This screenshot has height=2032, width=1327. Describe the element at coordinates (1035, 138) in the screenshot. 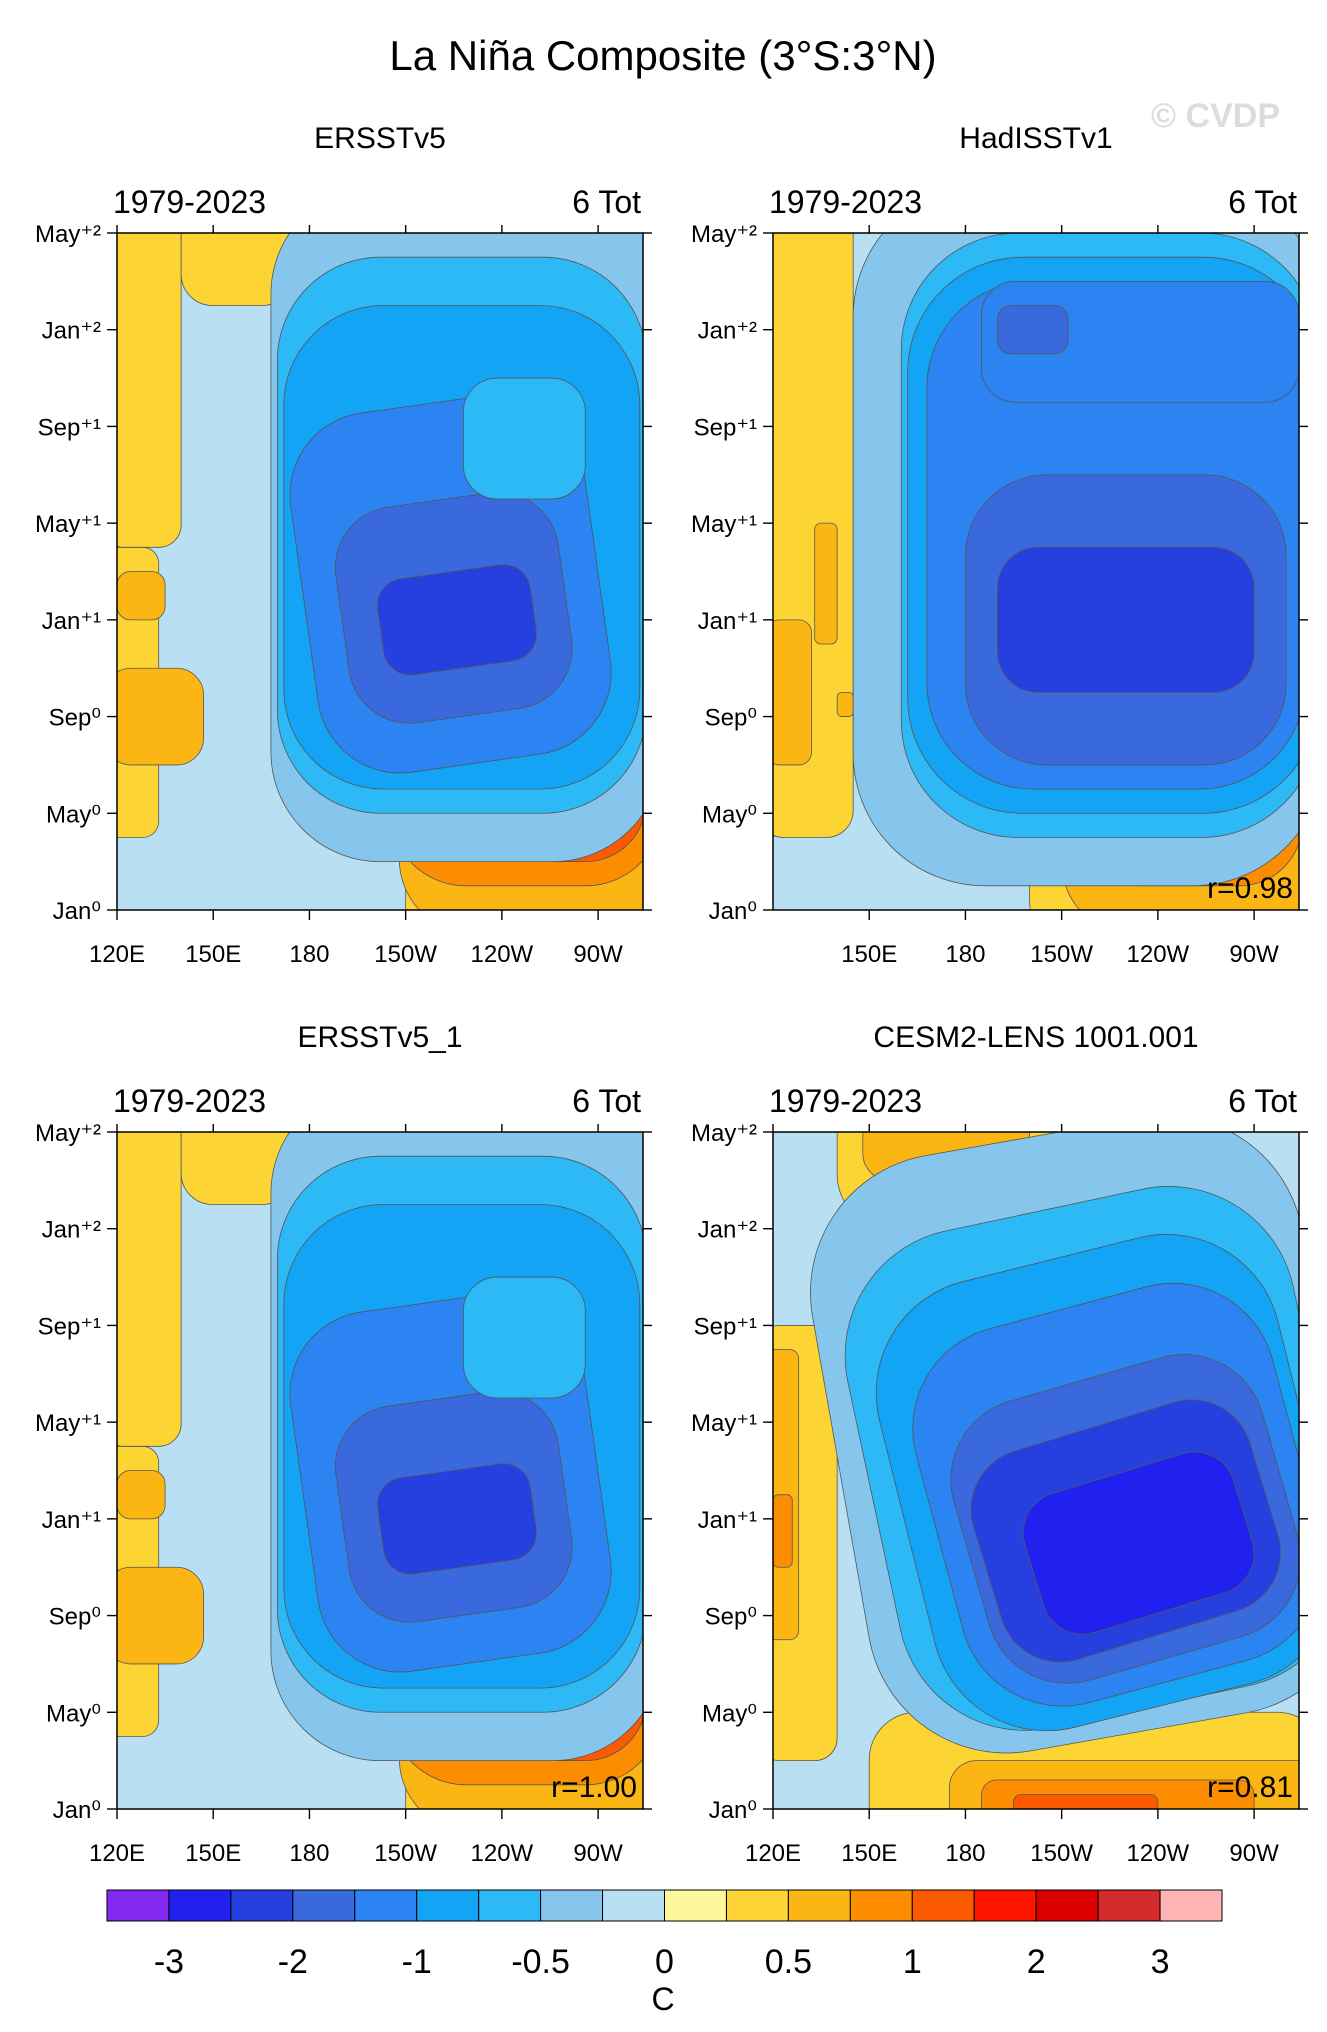

I see `panel-title: HadISSTv1` at that location.